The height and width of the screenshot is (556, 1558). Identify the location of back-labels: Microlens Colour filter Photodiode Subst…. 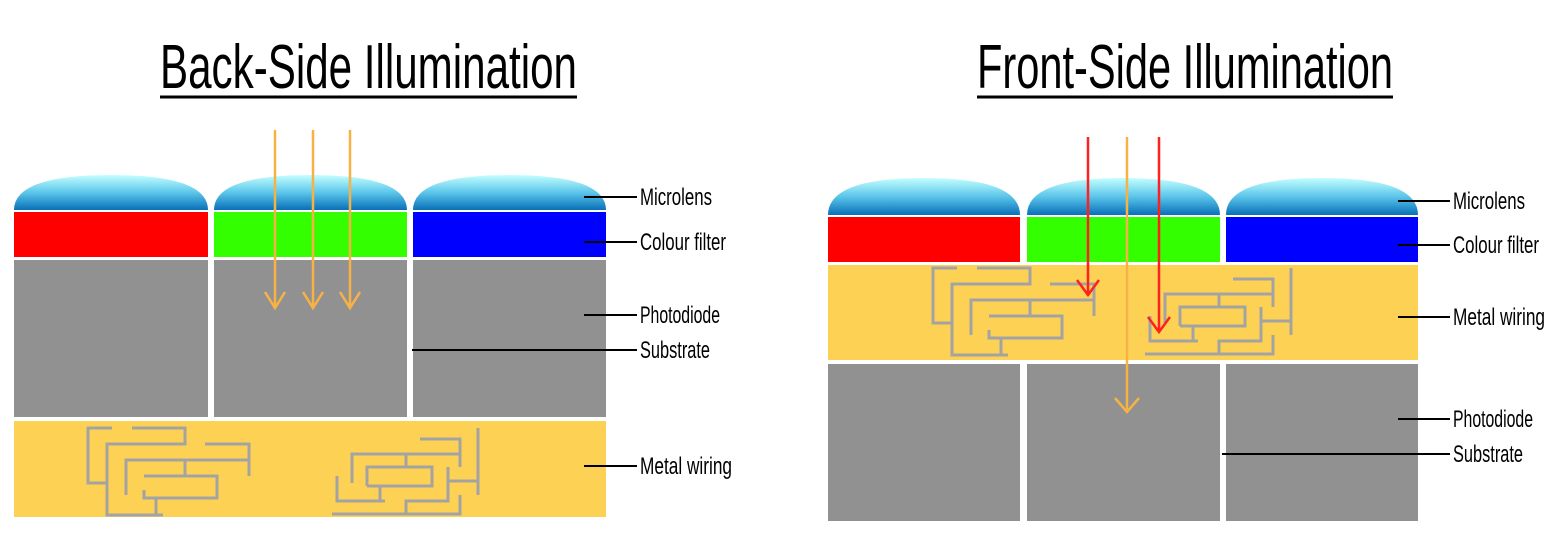
(572, 332).